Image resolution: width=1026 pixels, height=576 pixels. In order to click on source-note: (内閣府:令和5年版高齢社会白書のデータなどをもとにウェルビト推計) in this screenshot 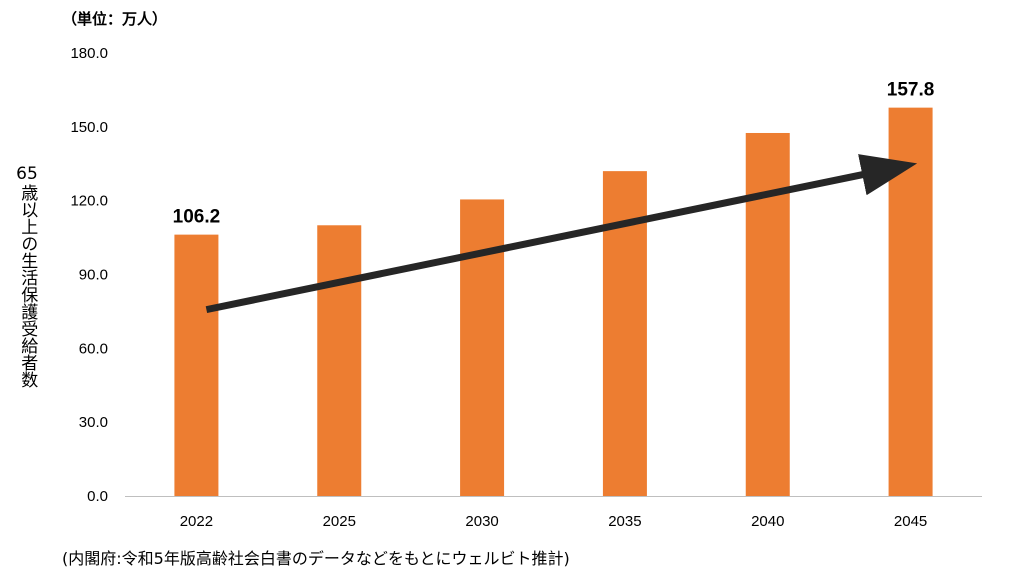, I will do `click(316, 558)`.